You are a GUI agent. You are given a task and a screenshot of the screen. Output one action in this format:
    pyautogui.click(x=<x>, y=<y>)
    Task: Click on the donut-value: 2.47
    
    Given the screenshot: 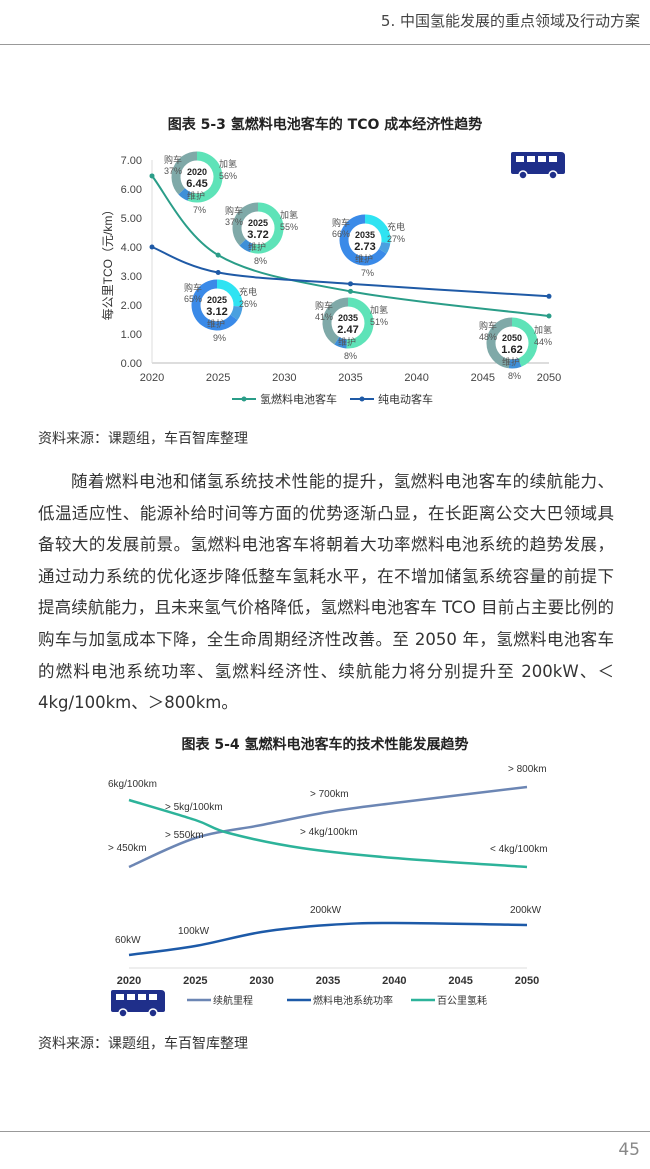 What is the action you would take?
    pyautogui.click(x=347, y=330)
    